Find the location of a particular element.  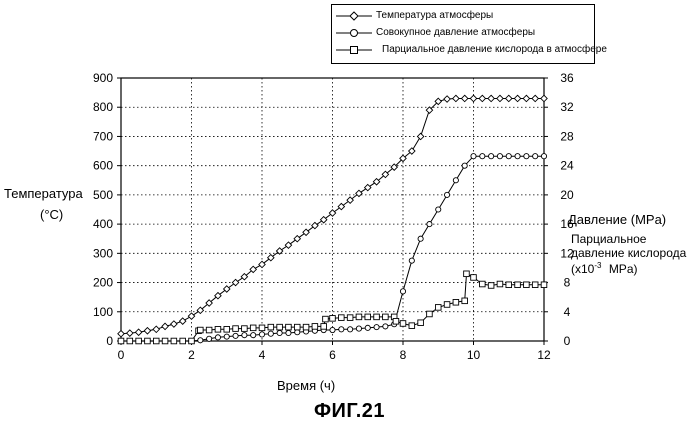

y-right-partial-label-3: (x10-3 MPa) is located at coordinates (604, 268).